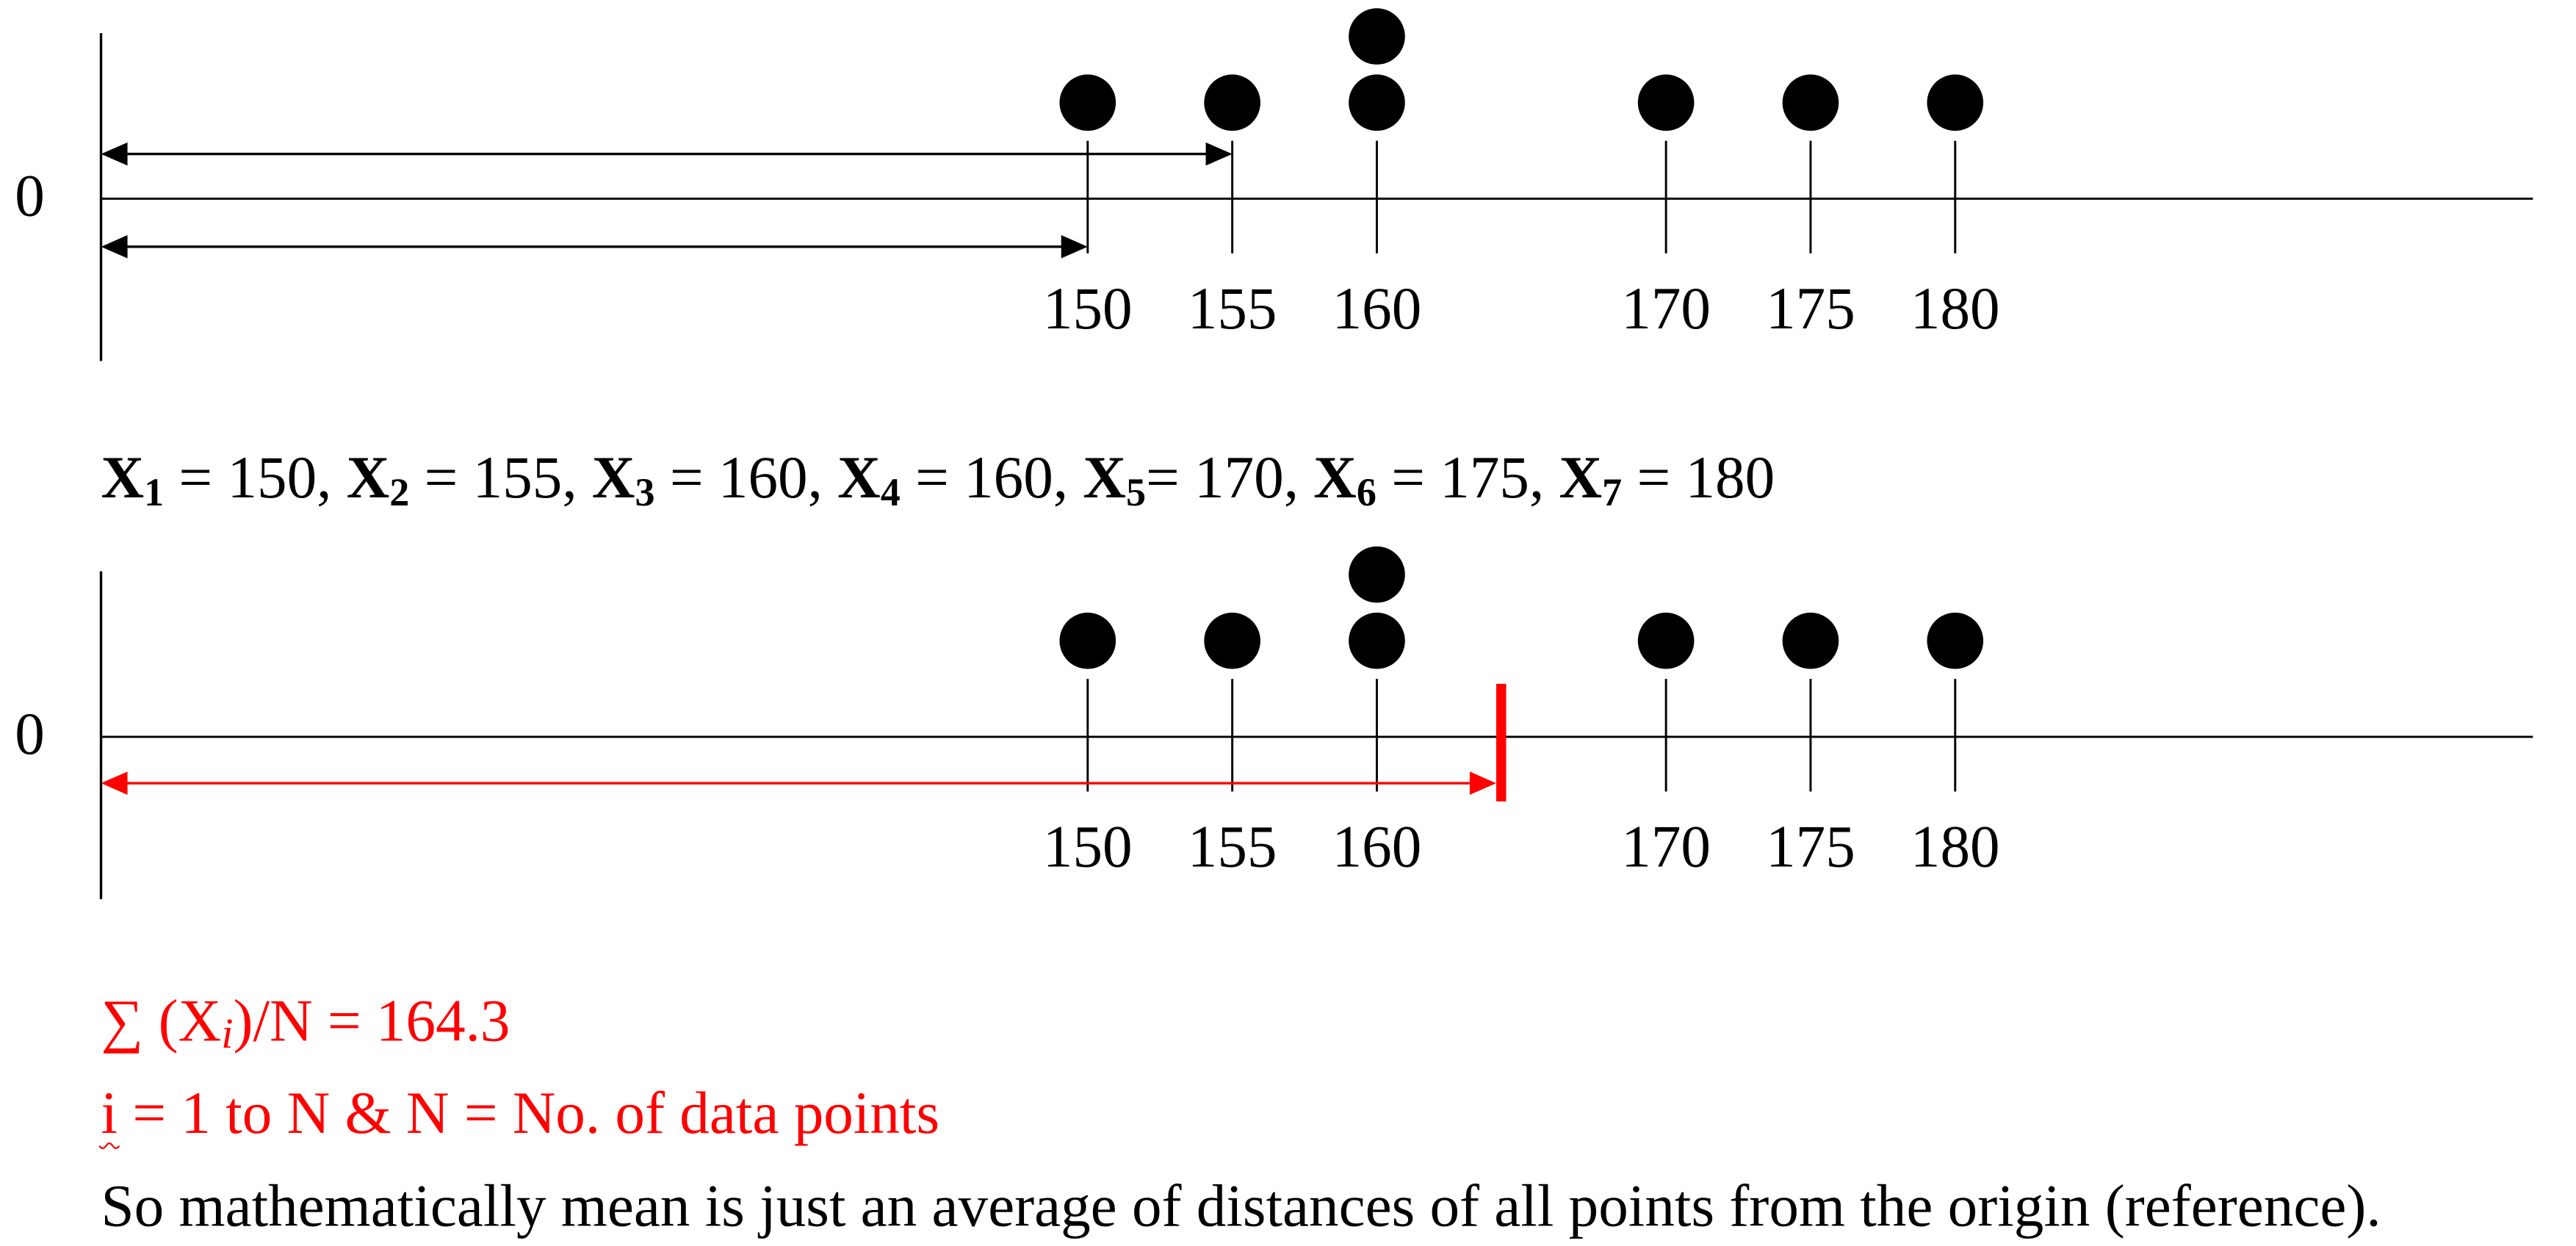 Image resolution: width=2576 pixels, height=1246 pixels. Describe the element at coordinates (520, 1113) in the screenshot. I see `definition-text: i = 1 to N & N = No. of data points` at that location.